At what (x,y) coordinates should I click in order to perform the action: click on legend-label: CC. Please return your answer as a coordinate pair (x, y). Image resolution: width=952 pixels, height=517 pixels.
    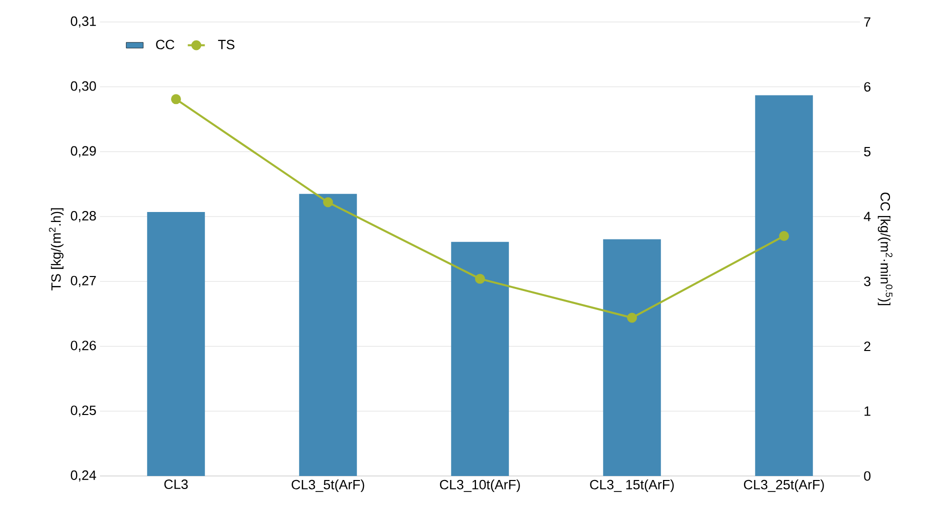
    Looking at the image, I should click on (165, 45).